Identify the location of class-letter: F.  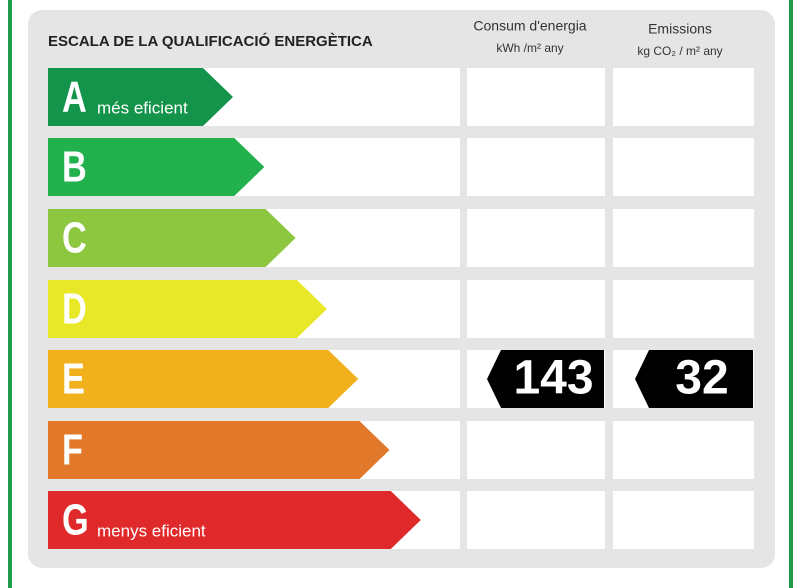
(72, 450).